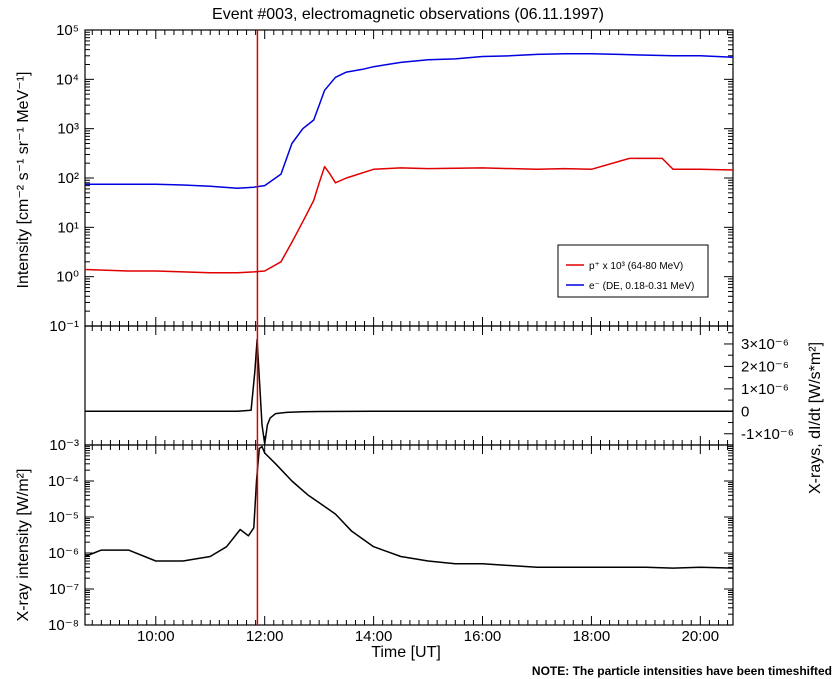  Describe the element at coordinates (64, 445) in the screenshot. I see `xray-ytick-label: 10⁻³` at that location.